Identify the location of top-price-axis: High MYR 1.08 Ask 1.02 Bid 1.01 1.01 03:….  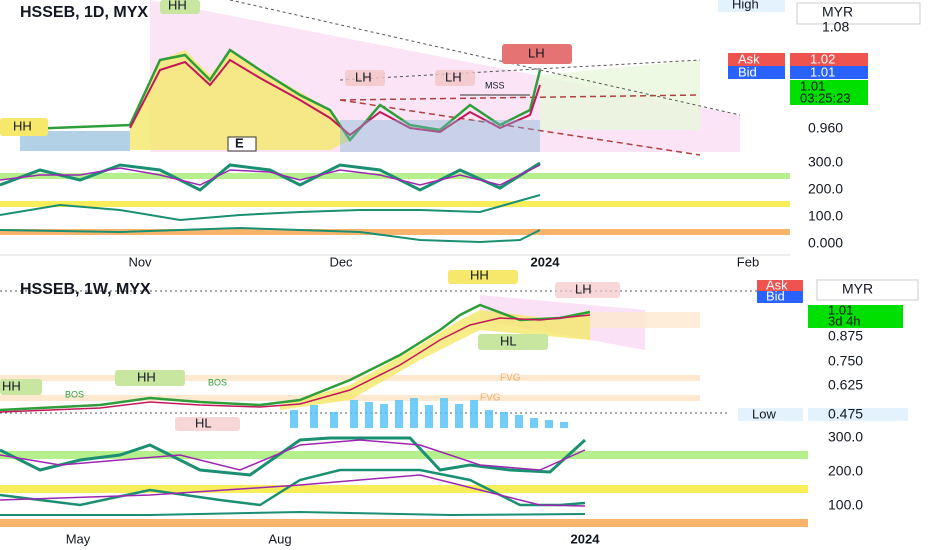
(819, 125).